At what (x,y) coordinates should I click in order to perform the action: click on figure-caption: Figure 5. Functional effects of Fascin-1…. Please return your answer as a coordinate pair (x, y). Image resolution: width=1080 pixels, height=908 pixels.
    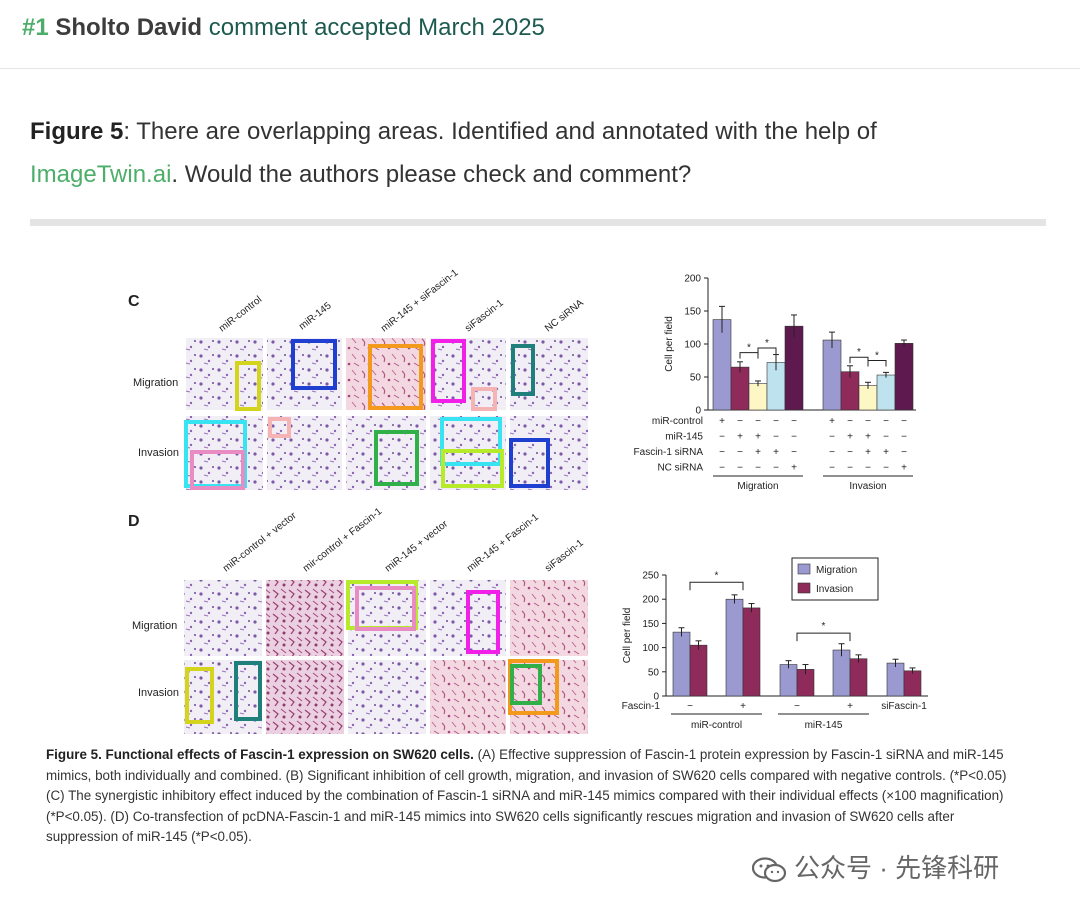
    Looking at the image, I should click on (536, 796).